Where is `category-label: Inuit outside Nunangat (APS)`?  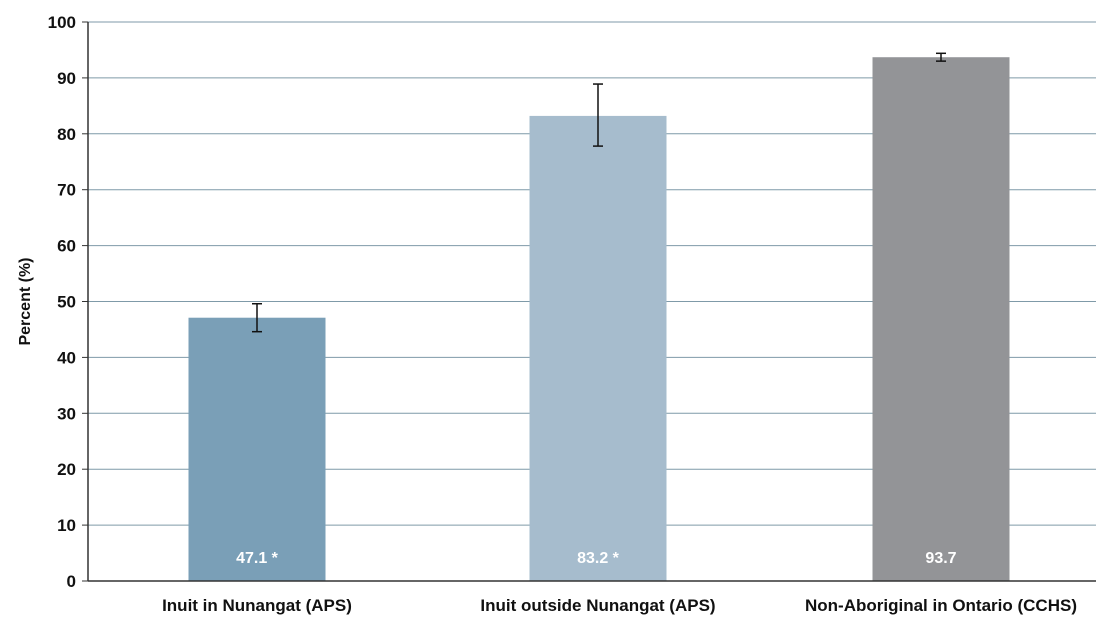
category-label: Inuit outside Nunangat (APS) is located at coordinates (597, 605).